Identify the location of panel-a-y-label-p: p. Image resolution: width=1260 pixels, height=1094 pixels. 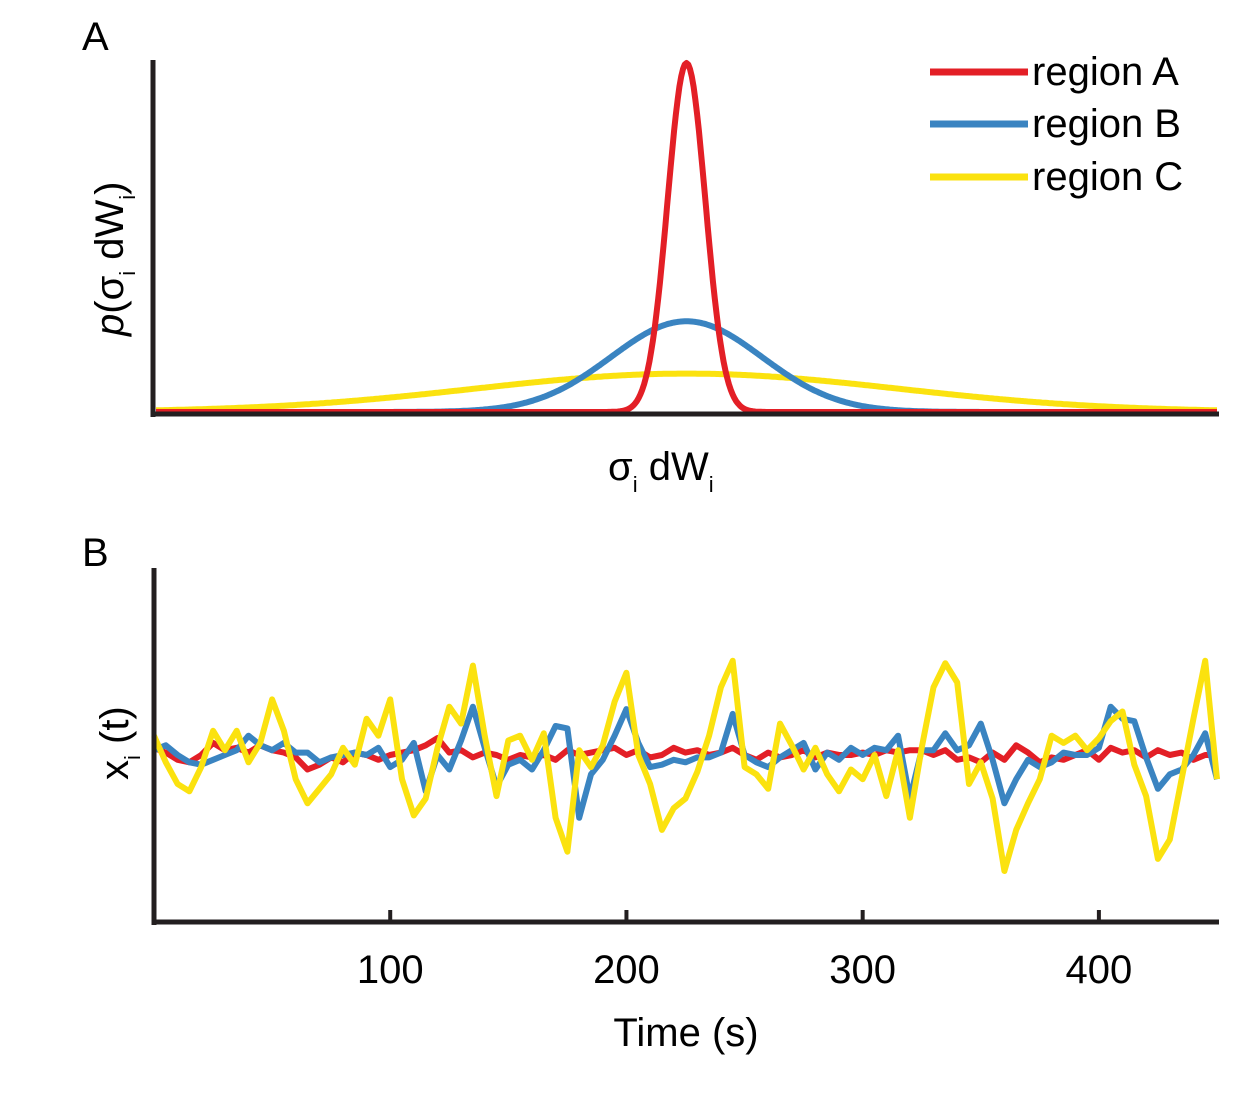
(110, 325).